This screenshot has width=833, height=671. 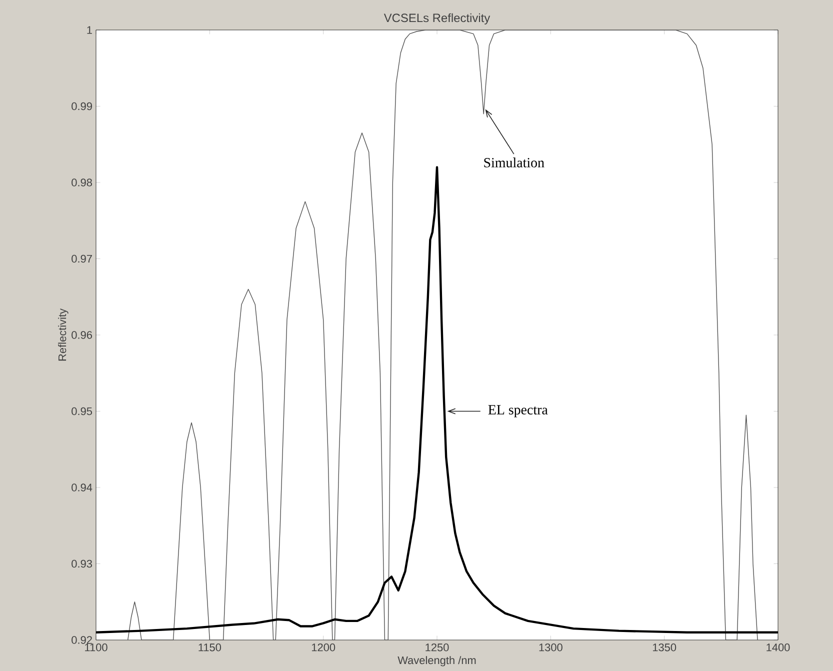 What do you see at coordinates (89, 30) in the screenshot?
I see `y-tick-label: 1` at bounding box center [89, 30].